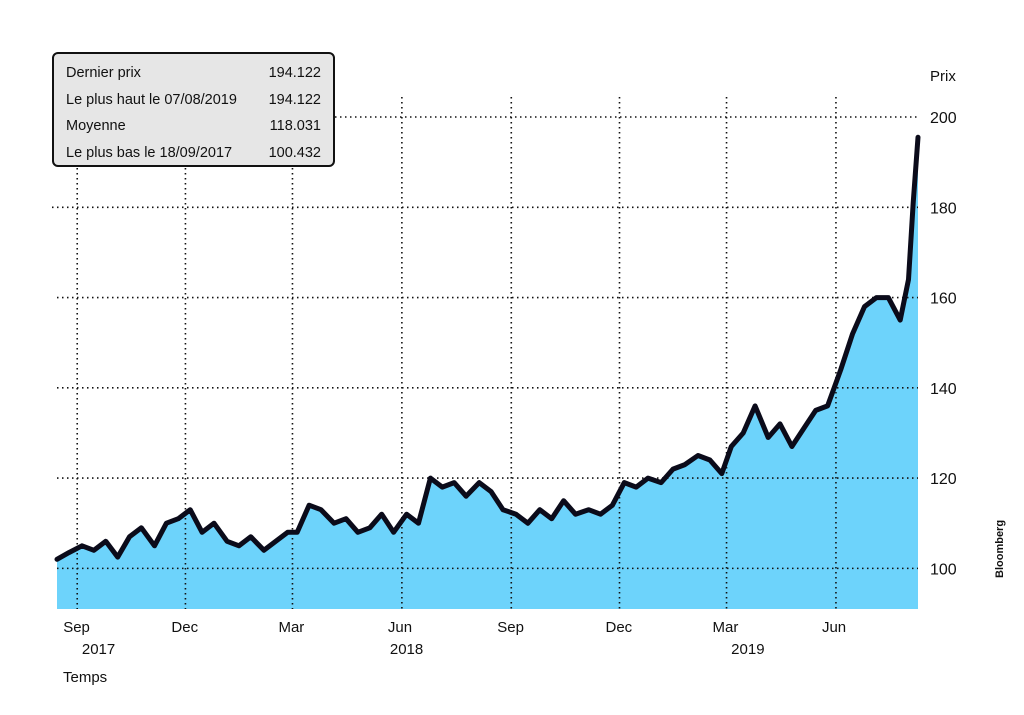 The image size is (1024, 715). What do you see at coordinates (149, 152) in the screenshot?
I see `stat-label: Le plus bas le 18/09/2017` at bounding box center [149, 152].